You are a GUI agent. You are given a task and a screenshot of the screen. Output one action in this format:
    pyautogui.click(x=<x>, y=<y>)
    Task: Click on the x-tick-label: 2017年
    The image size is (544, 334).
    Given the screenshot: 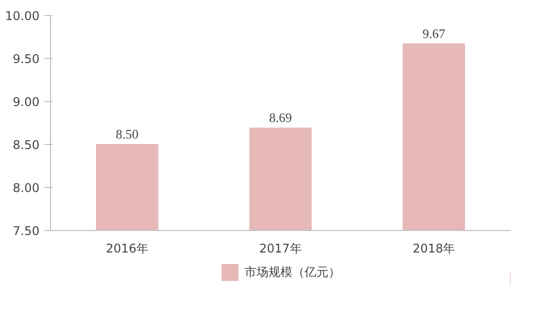 What is the action you would take?
    pyautogui.click(x=280, y=249)
    